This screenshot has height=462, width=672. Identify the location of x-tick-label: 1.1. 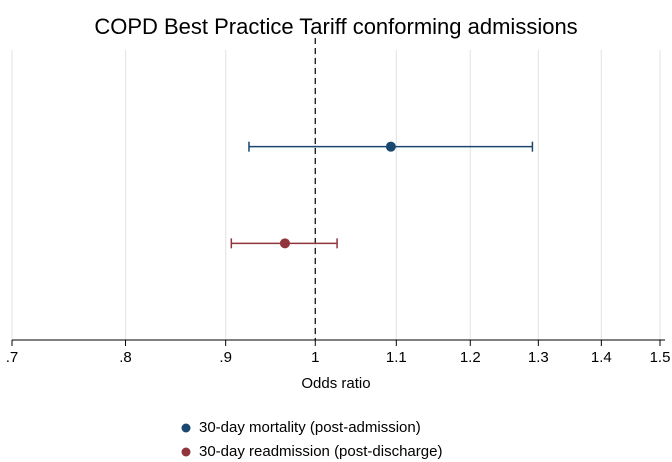
(396, 357).